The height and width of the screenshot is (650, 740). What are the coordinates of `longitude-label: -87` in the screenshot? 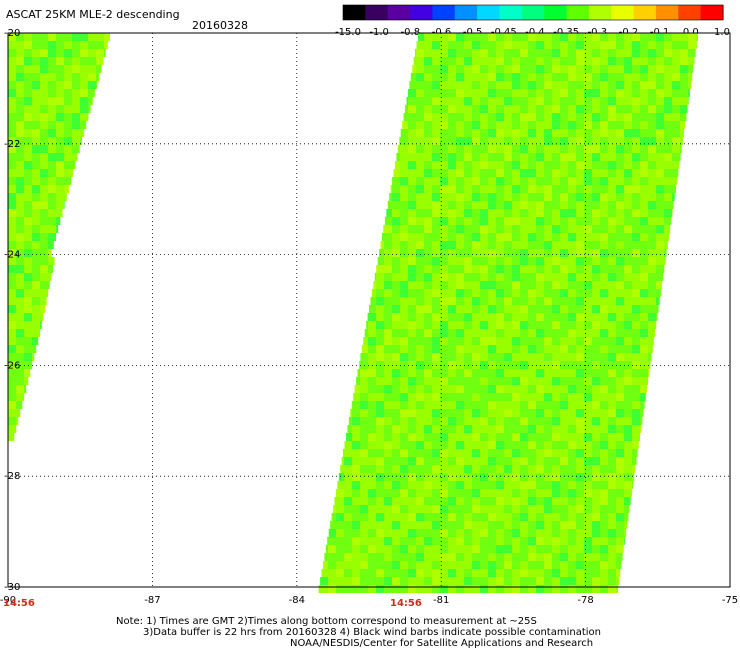 It's located at (152, 600).